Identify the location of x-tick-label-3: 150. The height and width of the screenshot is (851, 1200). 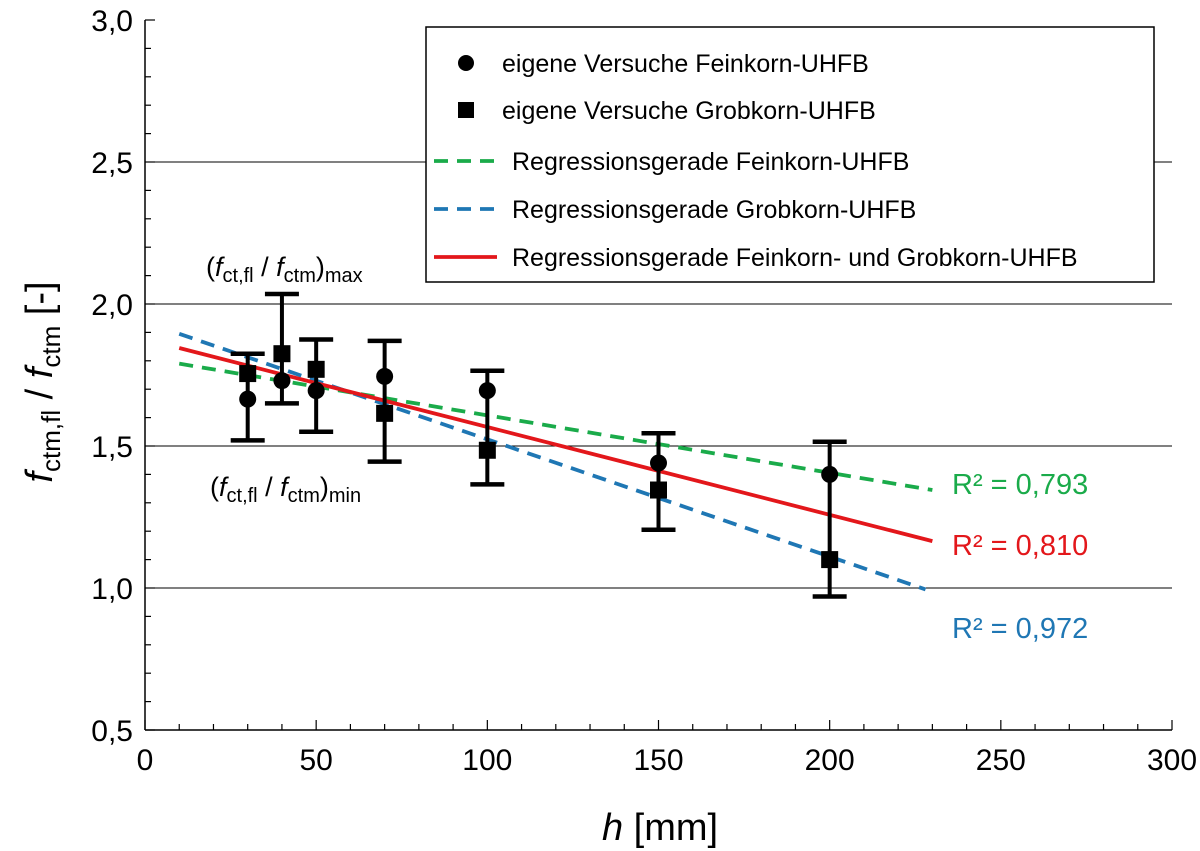
(658, 760).